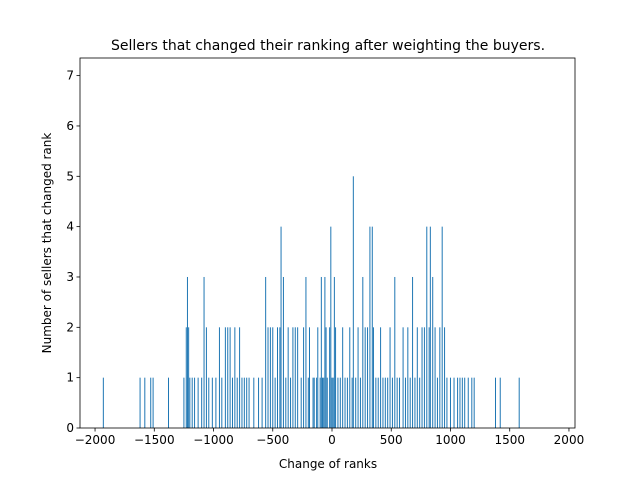 The height and width of the screenshot is (480, 640). What do you see at coordinates (70, 76) in the screenshot?
I see `y-tick-label: 7` at bounding box center [70, 76].